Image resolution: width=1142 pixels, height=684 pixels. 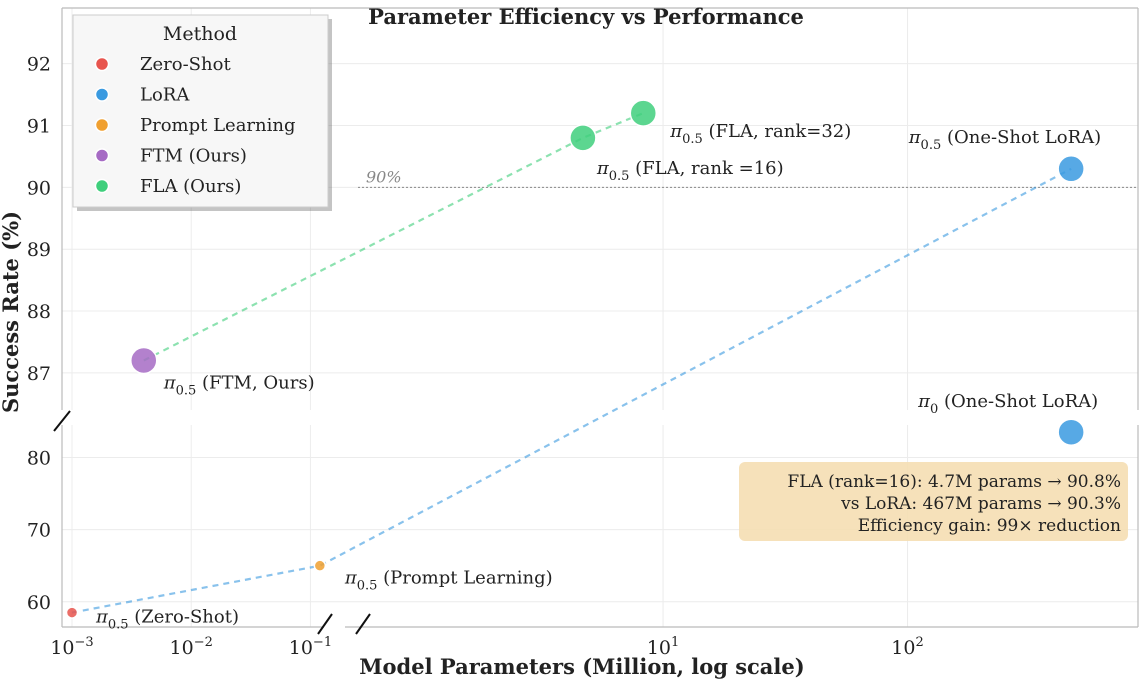 I want to click on legend-box, so click(x=200, y=111).